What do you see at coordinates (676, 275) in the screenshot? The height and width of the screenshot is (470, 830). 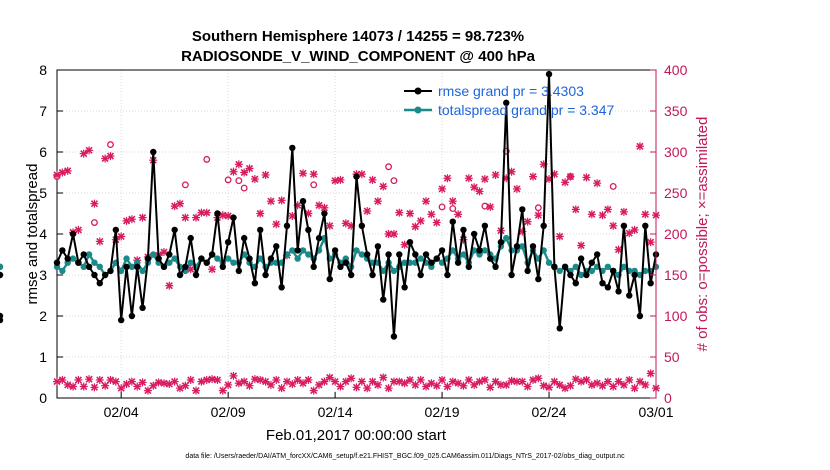 I see `y2-tick-label: 150` at bounding box center [676, 275].